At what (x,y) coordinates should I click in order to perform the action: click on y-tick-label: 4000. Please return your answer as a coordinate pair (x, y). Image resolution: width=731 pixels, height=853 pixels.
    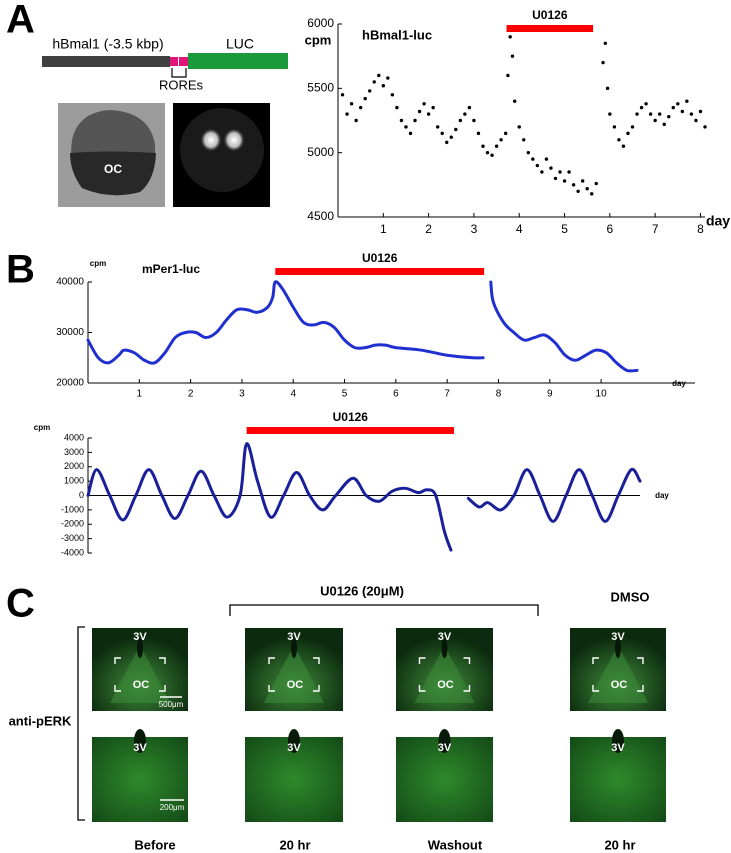
    Looking at the image, I should click on (74, 437).